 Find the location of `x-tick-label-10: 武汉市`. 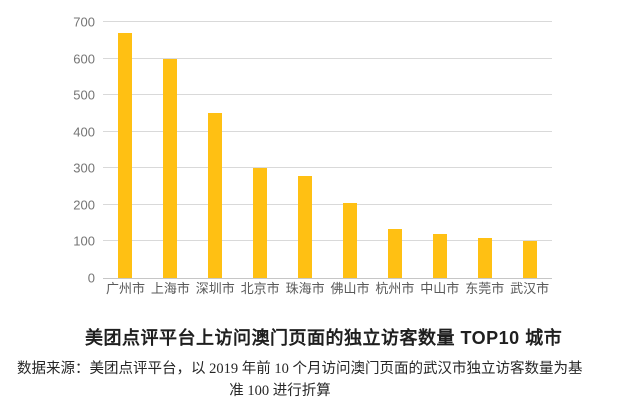

x-tick-label-10: 武汉市 is located at coordinates (530, 288).